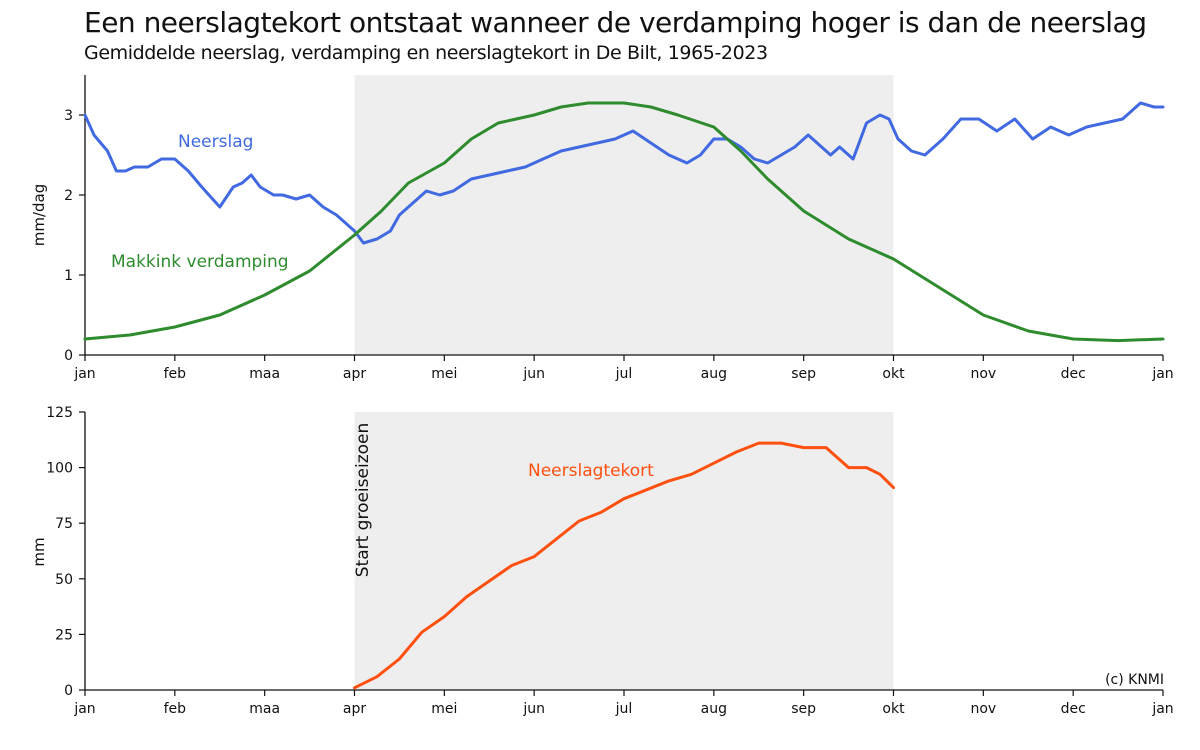 Image resolution: width=1200 pixels, height=750 pixels. I want to click on series-line, so click(624, 565).